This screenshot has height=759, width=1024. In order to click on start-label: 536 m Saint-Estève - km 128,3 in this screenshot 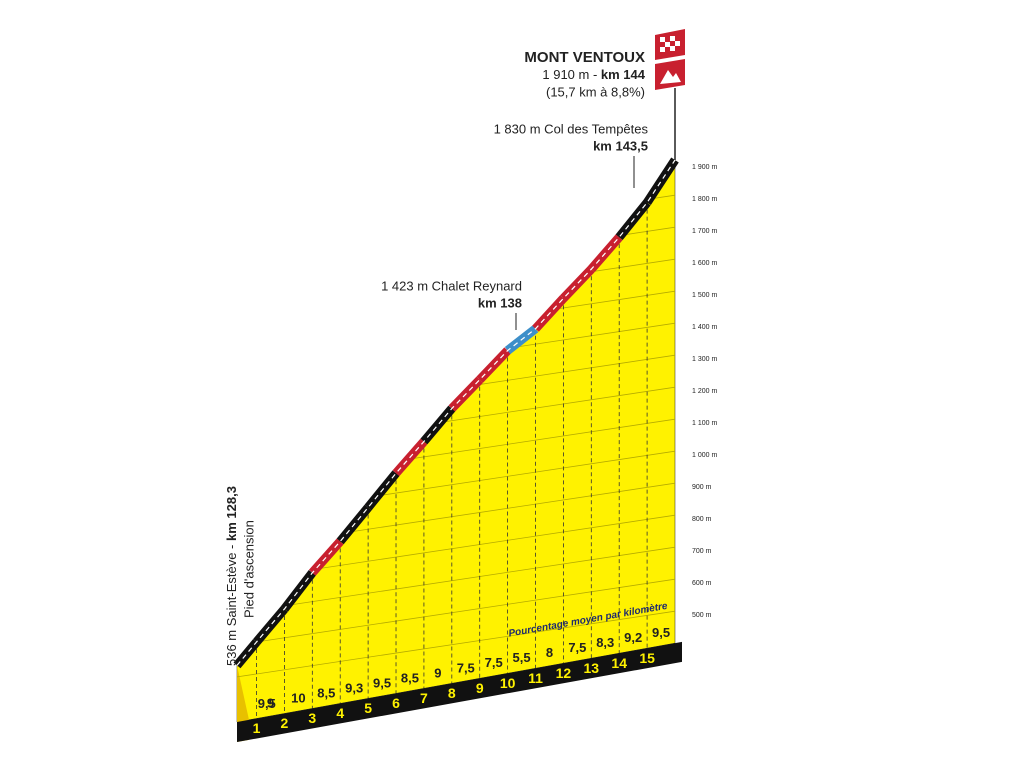, I will do `click(231, 576)`.